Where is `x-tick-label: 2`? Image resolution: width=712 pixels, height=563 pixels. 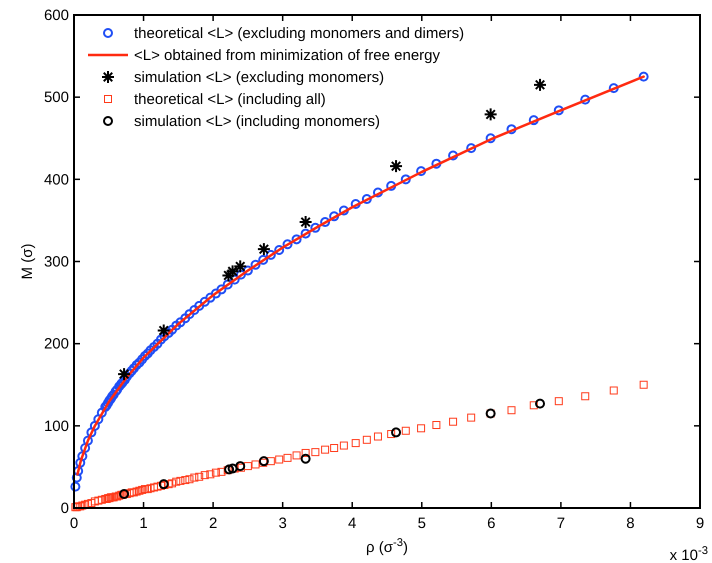 x-tick-label: 2 is located at coordinates (213, 523).